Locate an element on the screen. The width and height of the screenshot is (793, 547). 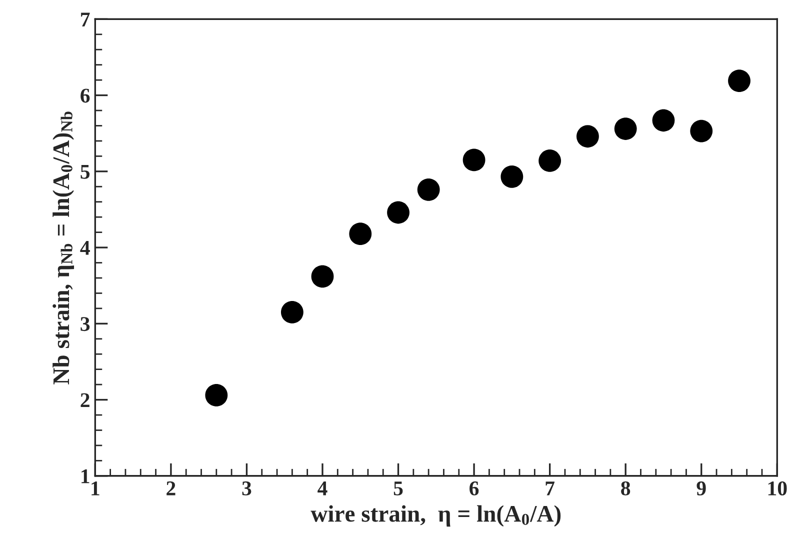
x-tick-label: 9 is located at coordinates (701, 488).